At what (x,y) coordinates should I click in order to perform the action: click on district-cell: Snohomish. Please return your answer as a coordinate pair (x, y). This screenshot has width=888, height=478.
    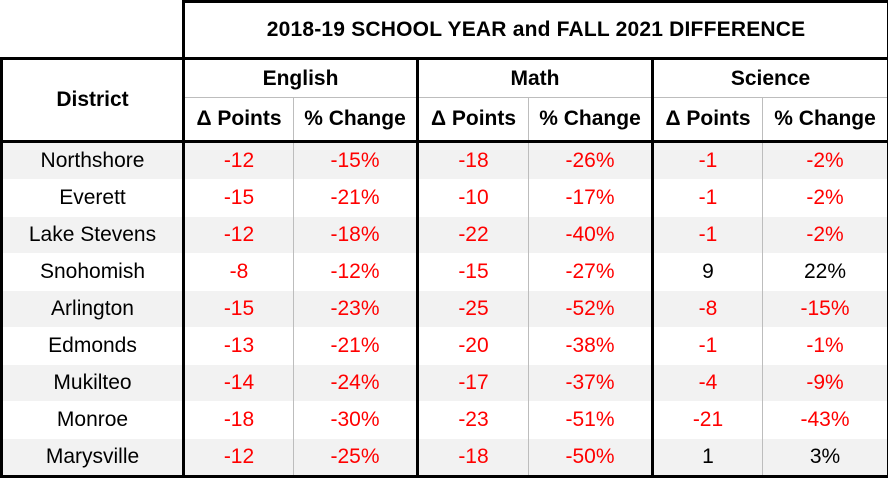
    Looking at the image, I should click on (93, 272).